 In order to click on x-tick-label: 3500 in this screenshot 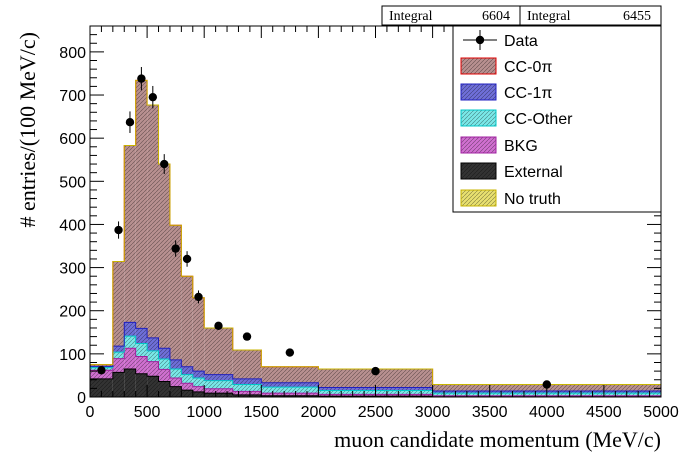, I will do `click(490, 412)`.